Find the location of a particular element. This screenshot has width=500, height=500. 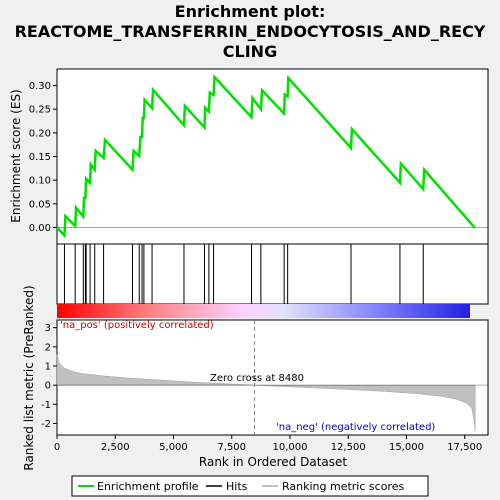

es-tick-label: 0.15 is located at coordinates (40, 157).